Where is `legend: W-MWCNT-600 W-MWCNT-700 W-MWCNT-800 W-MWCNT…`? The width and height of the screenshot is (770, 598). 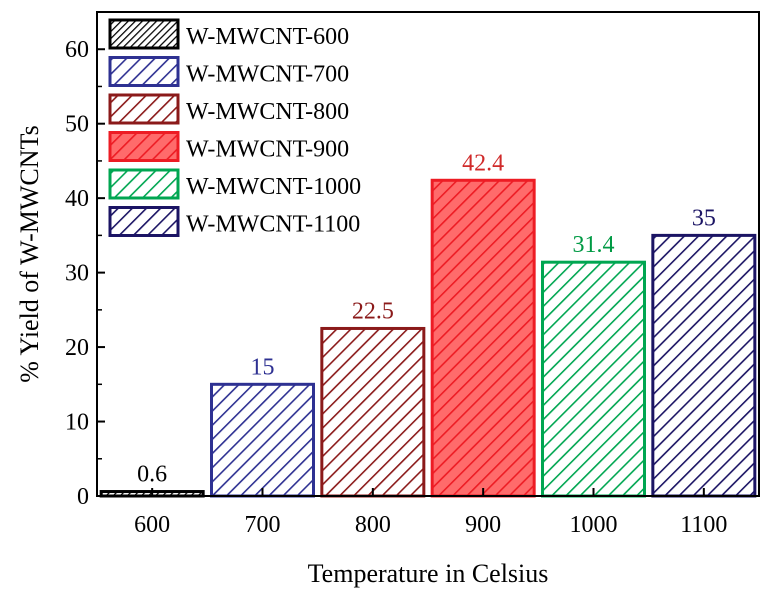 legend: W-MWCNT-600 W-MWCNT-700 W-MWCNT-800 W-MWCNT… is located at coordinates (234, 128).